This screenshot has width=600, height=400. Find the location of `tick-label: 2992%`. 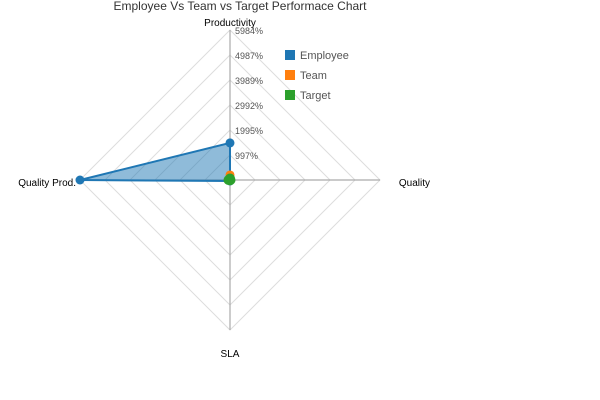

tick-label: 2992% is located at coordinates (249, 106).